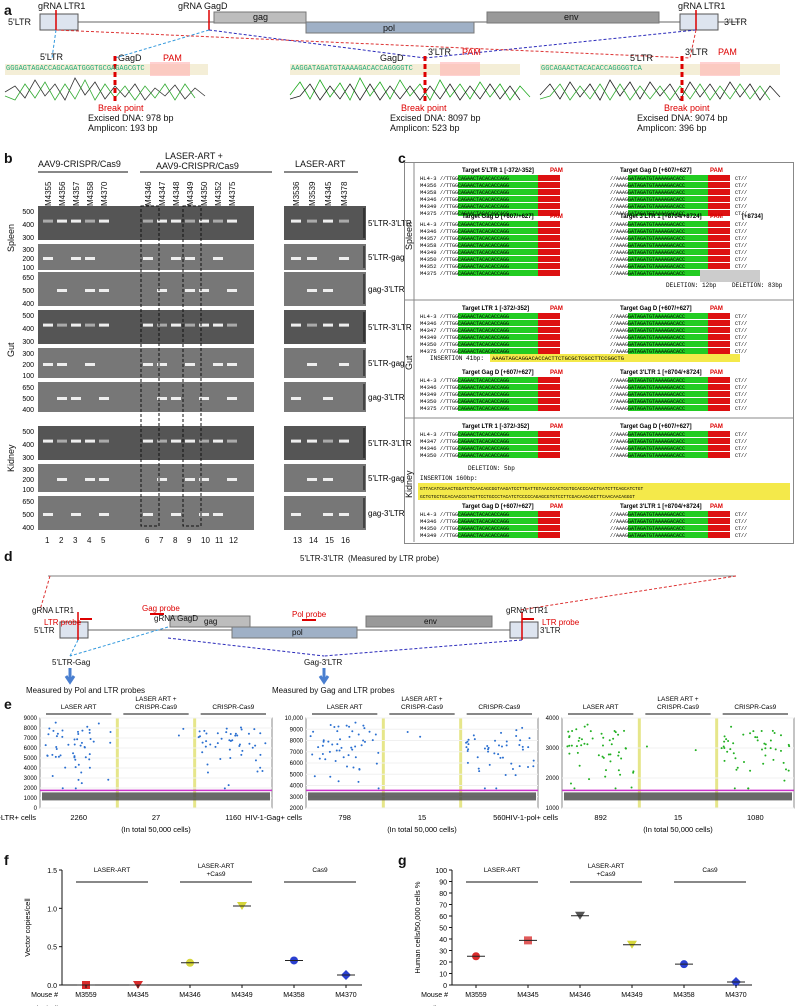 The image size is (797, 1006). What do you see at coordinates (211, 621) in the screenshot?
I see `d-gag: gag` at bounding box center [211, 621].